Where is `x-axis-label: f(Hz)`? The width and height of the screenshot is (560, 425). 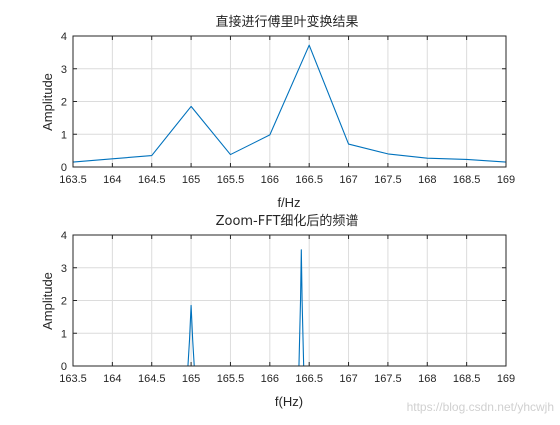 x-axis-label: f(Hz) is located at coordinates (289, 401).